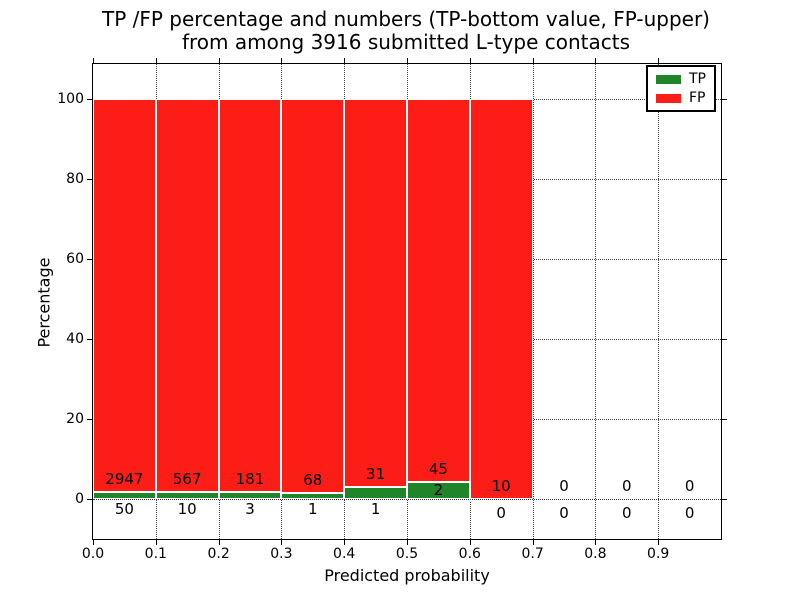 The width and height of the screenshot is (800, 600). What do you see at coordinates (407, 554) in the screenshot?
I see `x-tick-label: 0.5` at bounding box center [407, 554].